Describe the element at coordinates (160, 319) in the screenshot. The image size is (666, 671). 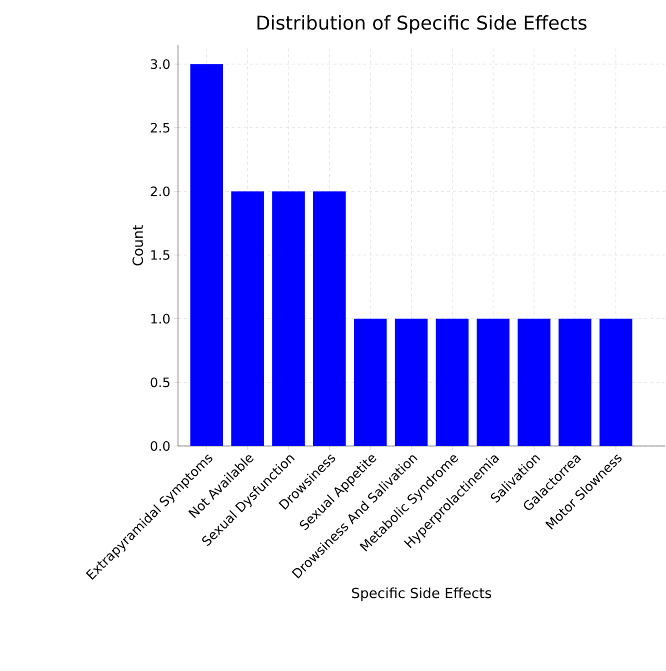
I see `y-tick-label: 1.0` at that location.